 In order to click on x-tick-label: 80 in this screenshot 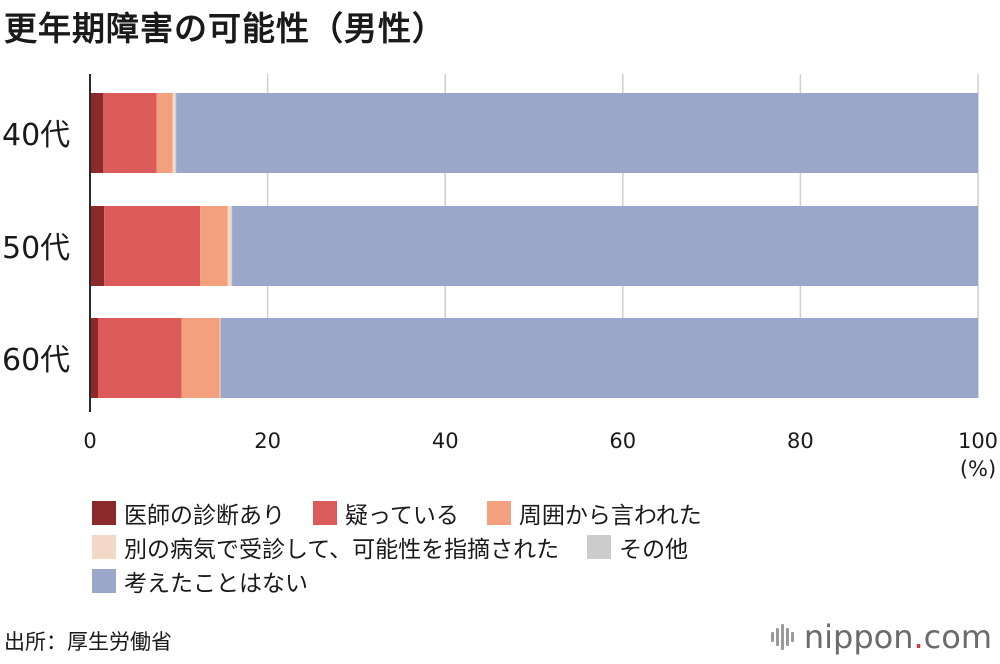, I will do `click(800, 441)`.